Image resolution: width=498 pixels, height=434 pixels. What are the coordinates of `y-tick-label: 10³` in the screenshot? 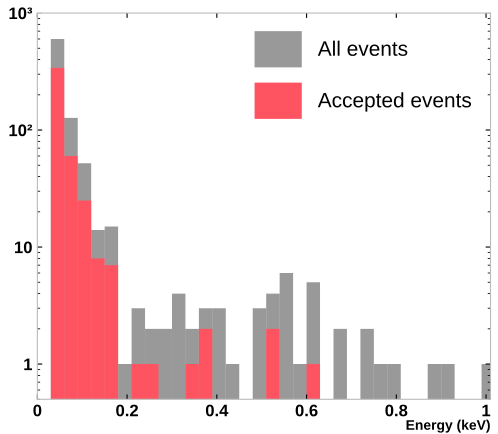 It's located at (20, 13).